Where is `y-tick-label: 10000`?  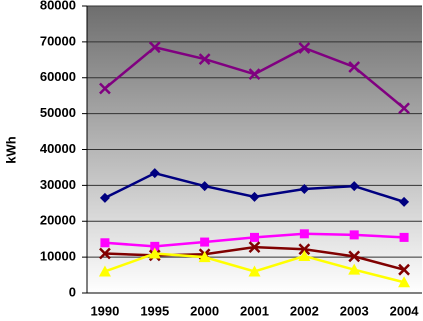
y-tick-label: 10000 is located at coordinates (58, 256).